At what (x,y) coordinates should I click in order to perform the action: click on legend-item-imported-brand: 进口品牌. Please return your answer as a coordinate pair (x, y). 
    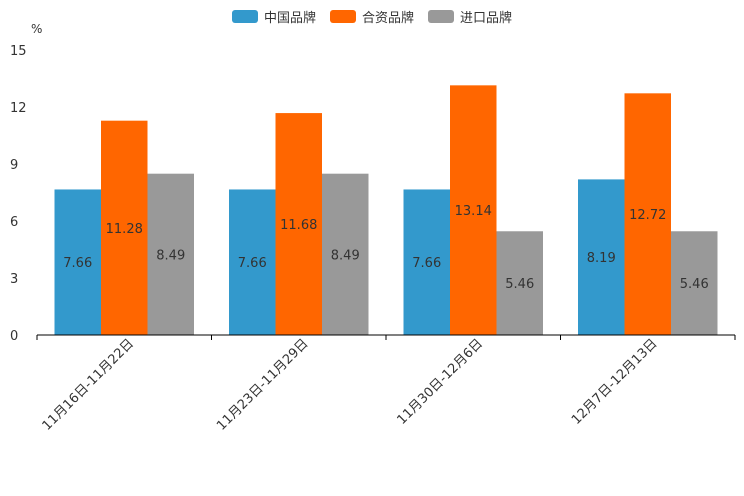
    Looking at the image, I should click on (470, 16).